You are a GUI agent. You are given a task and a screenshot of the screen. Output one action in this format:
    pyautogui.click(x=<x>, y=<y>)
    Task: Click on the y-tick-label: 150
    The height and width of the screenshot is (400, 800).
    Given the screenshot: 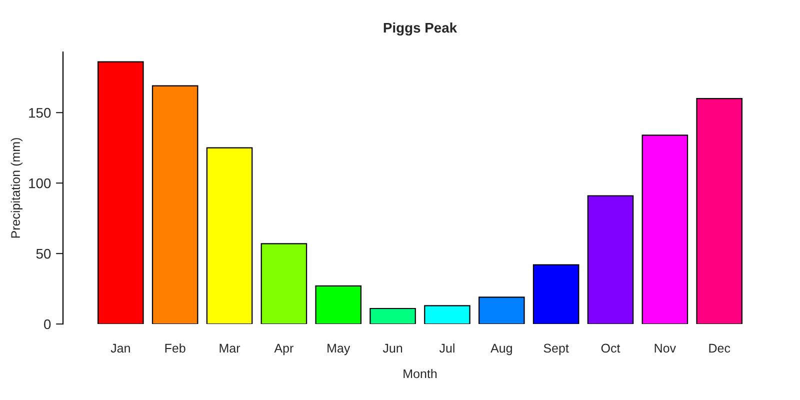 What is the action you would take?
    pyautogui.click(x=40, y=113)
    